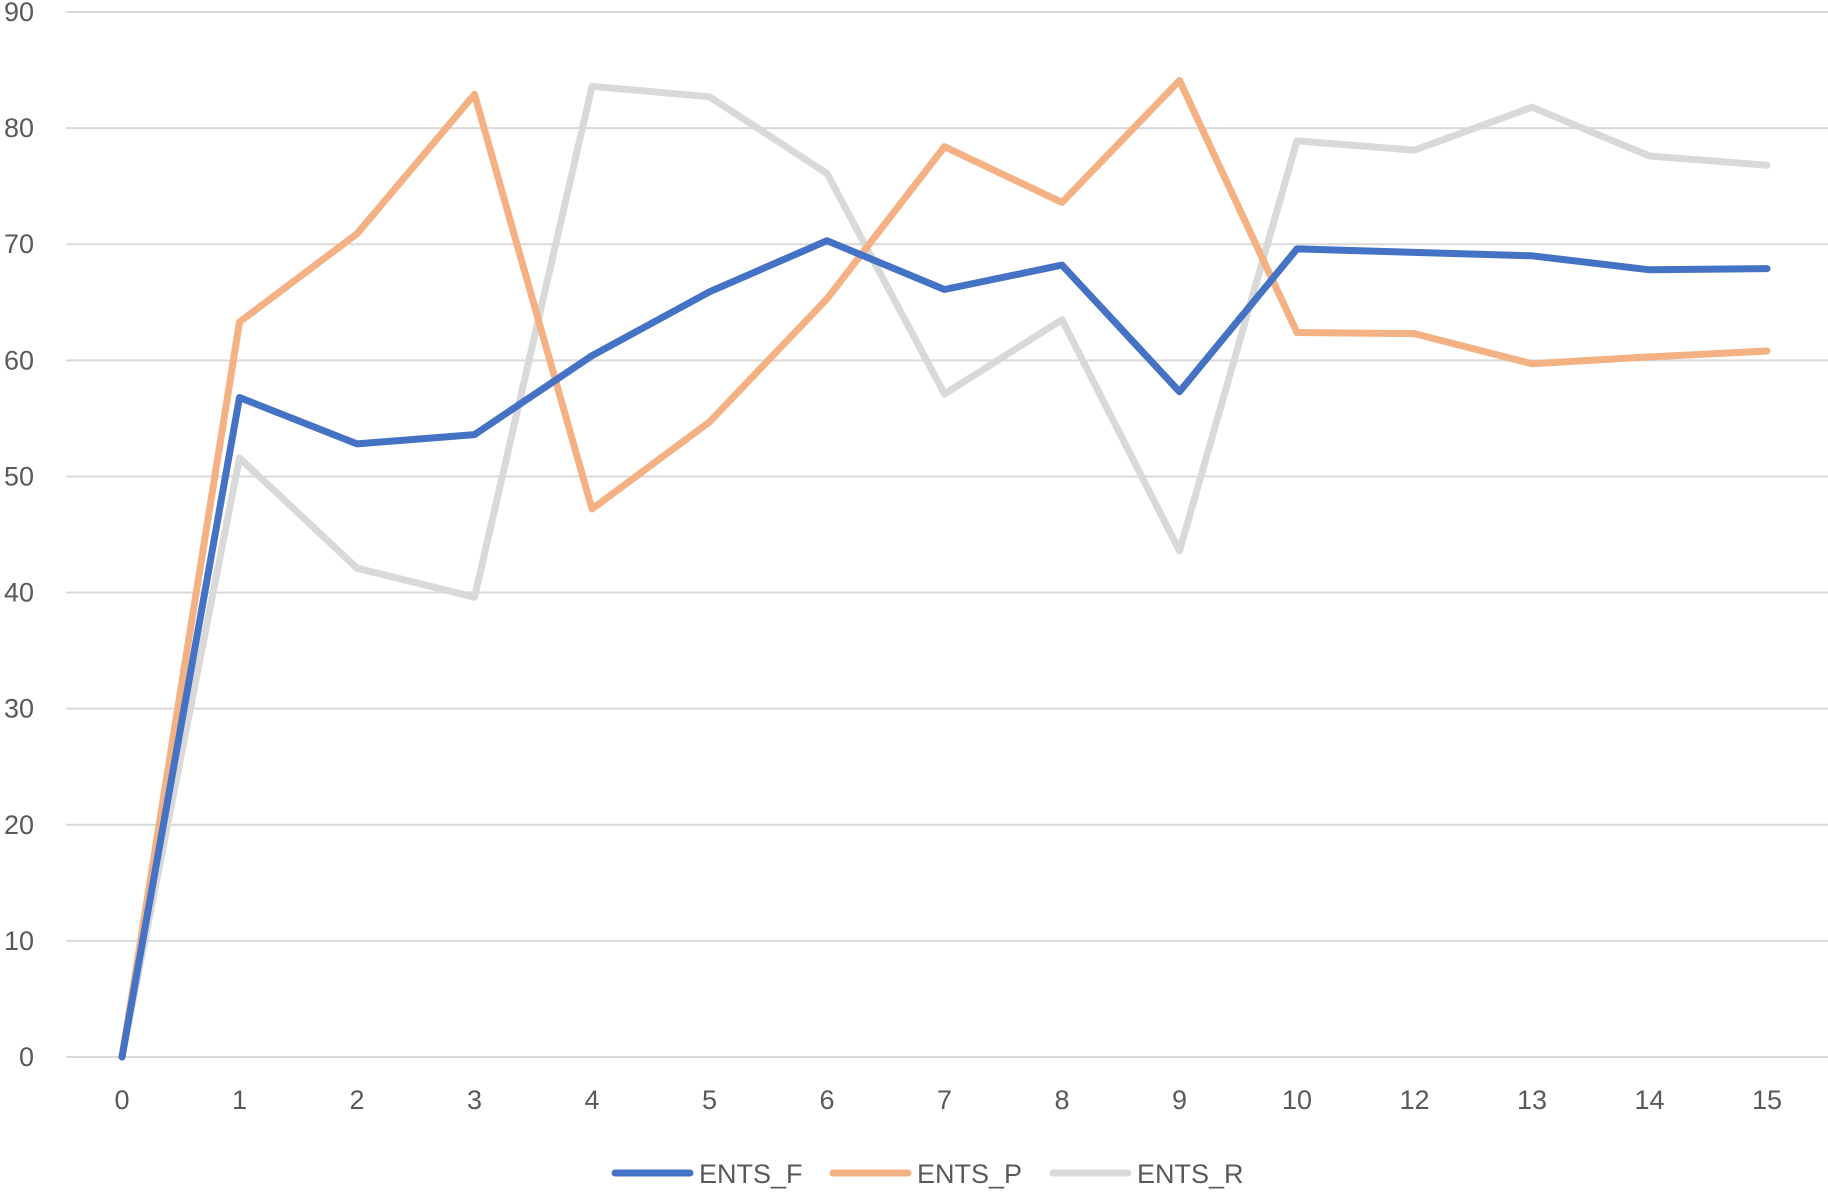 The height and width of the screenshot is (1192, 1828). Describe the element at coordinates (19, 360) in the screenshot. I see `y-tick-label: 60` at that location.